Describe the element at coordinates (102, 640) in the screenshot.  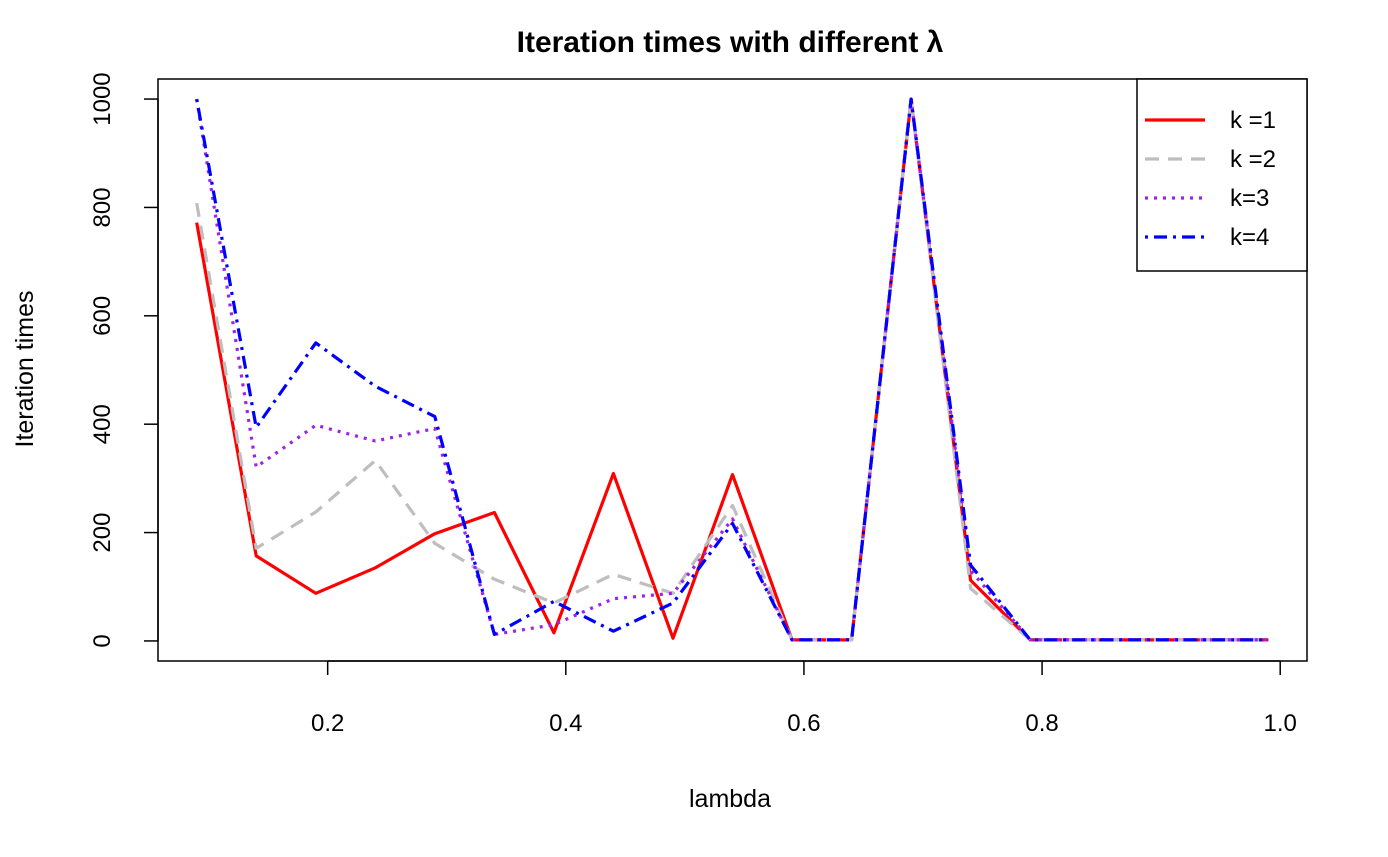
I see `y-tick-label: 0` at that location.